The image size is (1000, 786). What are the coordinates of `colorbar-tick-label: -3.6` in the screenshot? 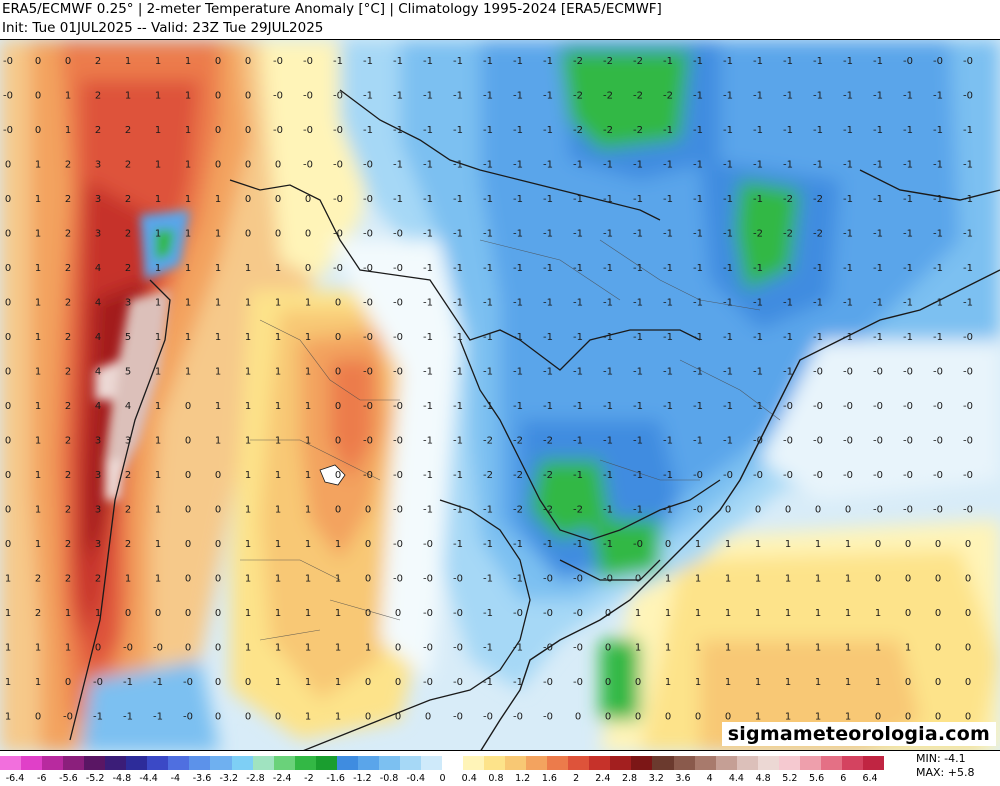 It's located at (202, 778).